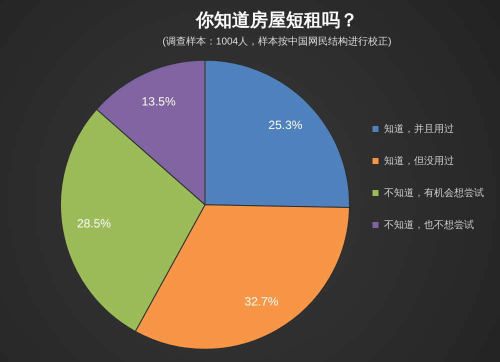  What do you see at coordinates (434, 192) in the screenshot?
I see `legend-label: 不知道，有机会想尝试` at bounding box center [434, 192].